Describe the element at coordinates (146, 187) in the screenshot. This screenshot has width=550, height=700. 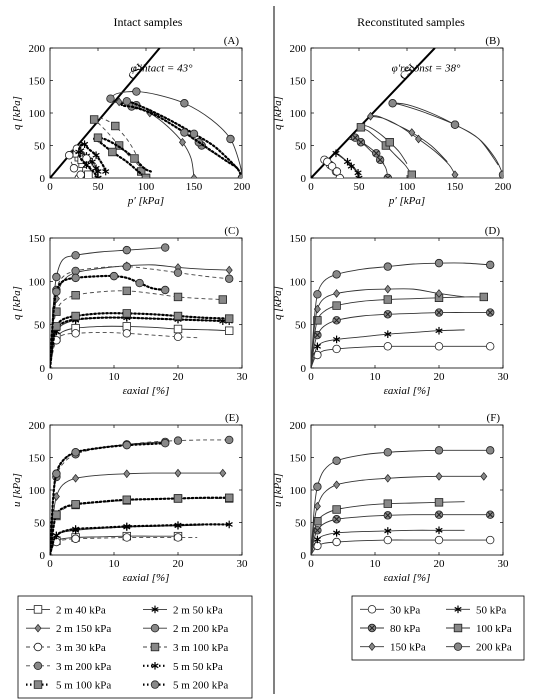
I see `x-tick-label: 100` at that location.